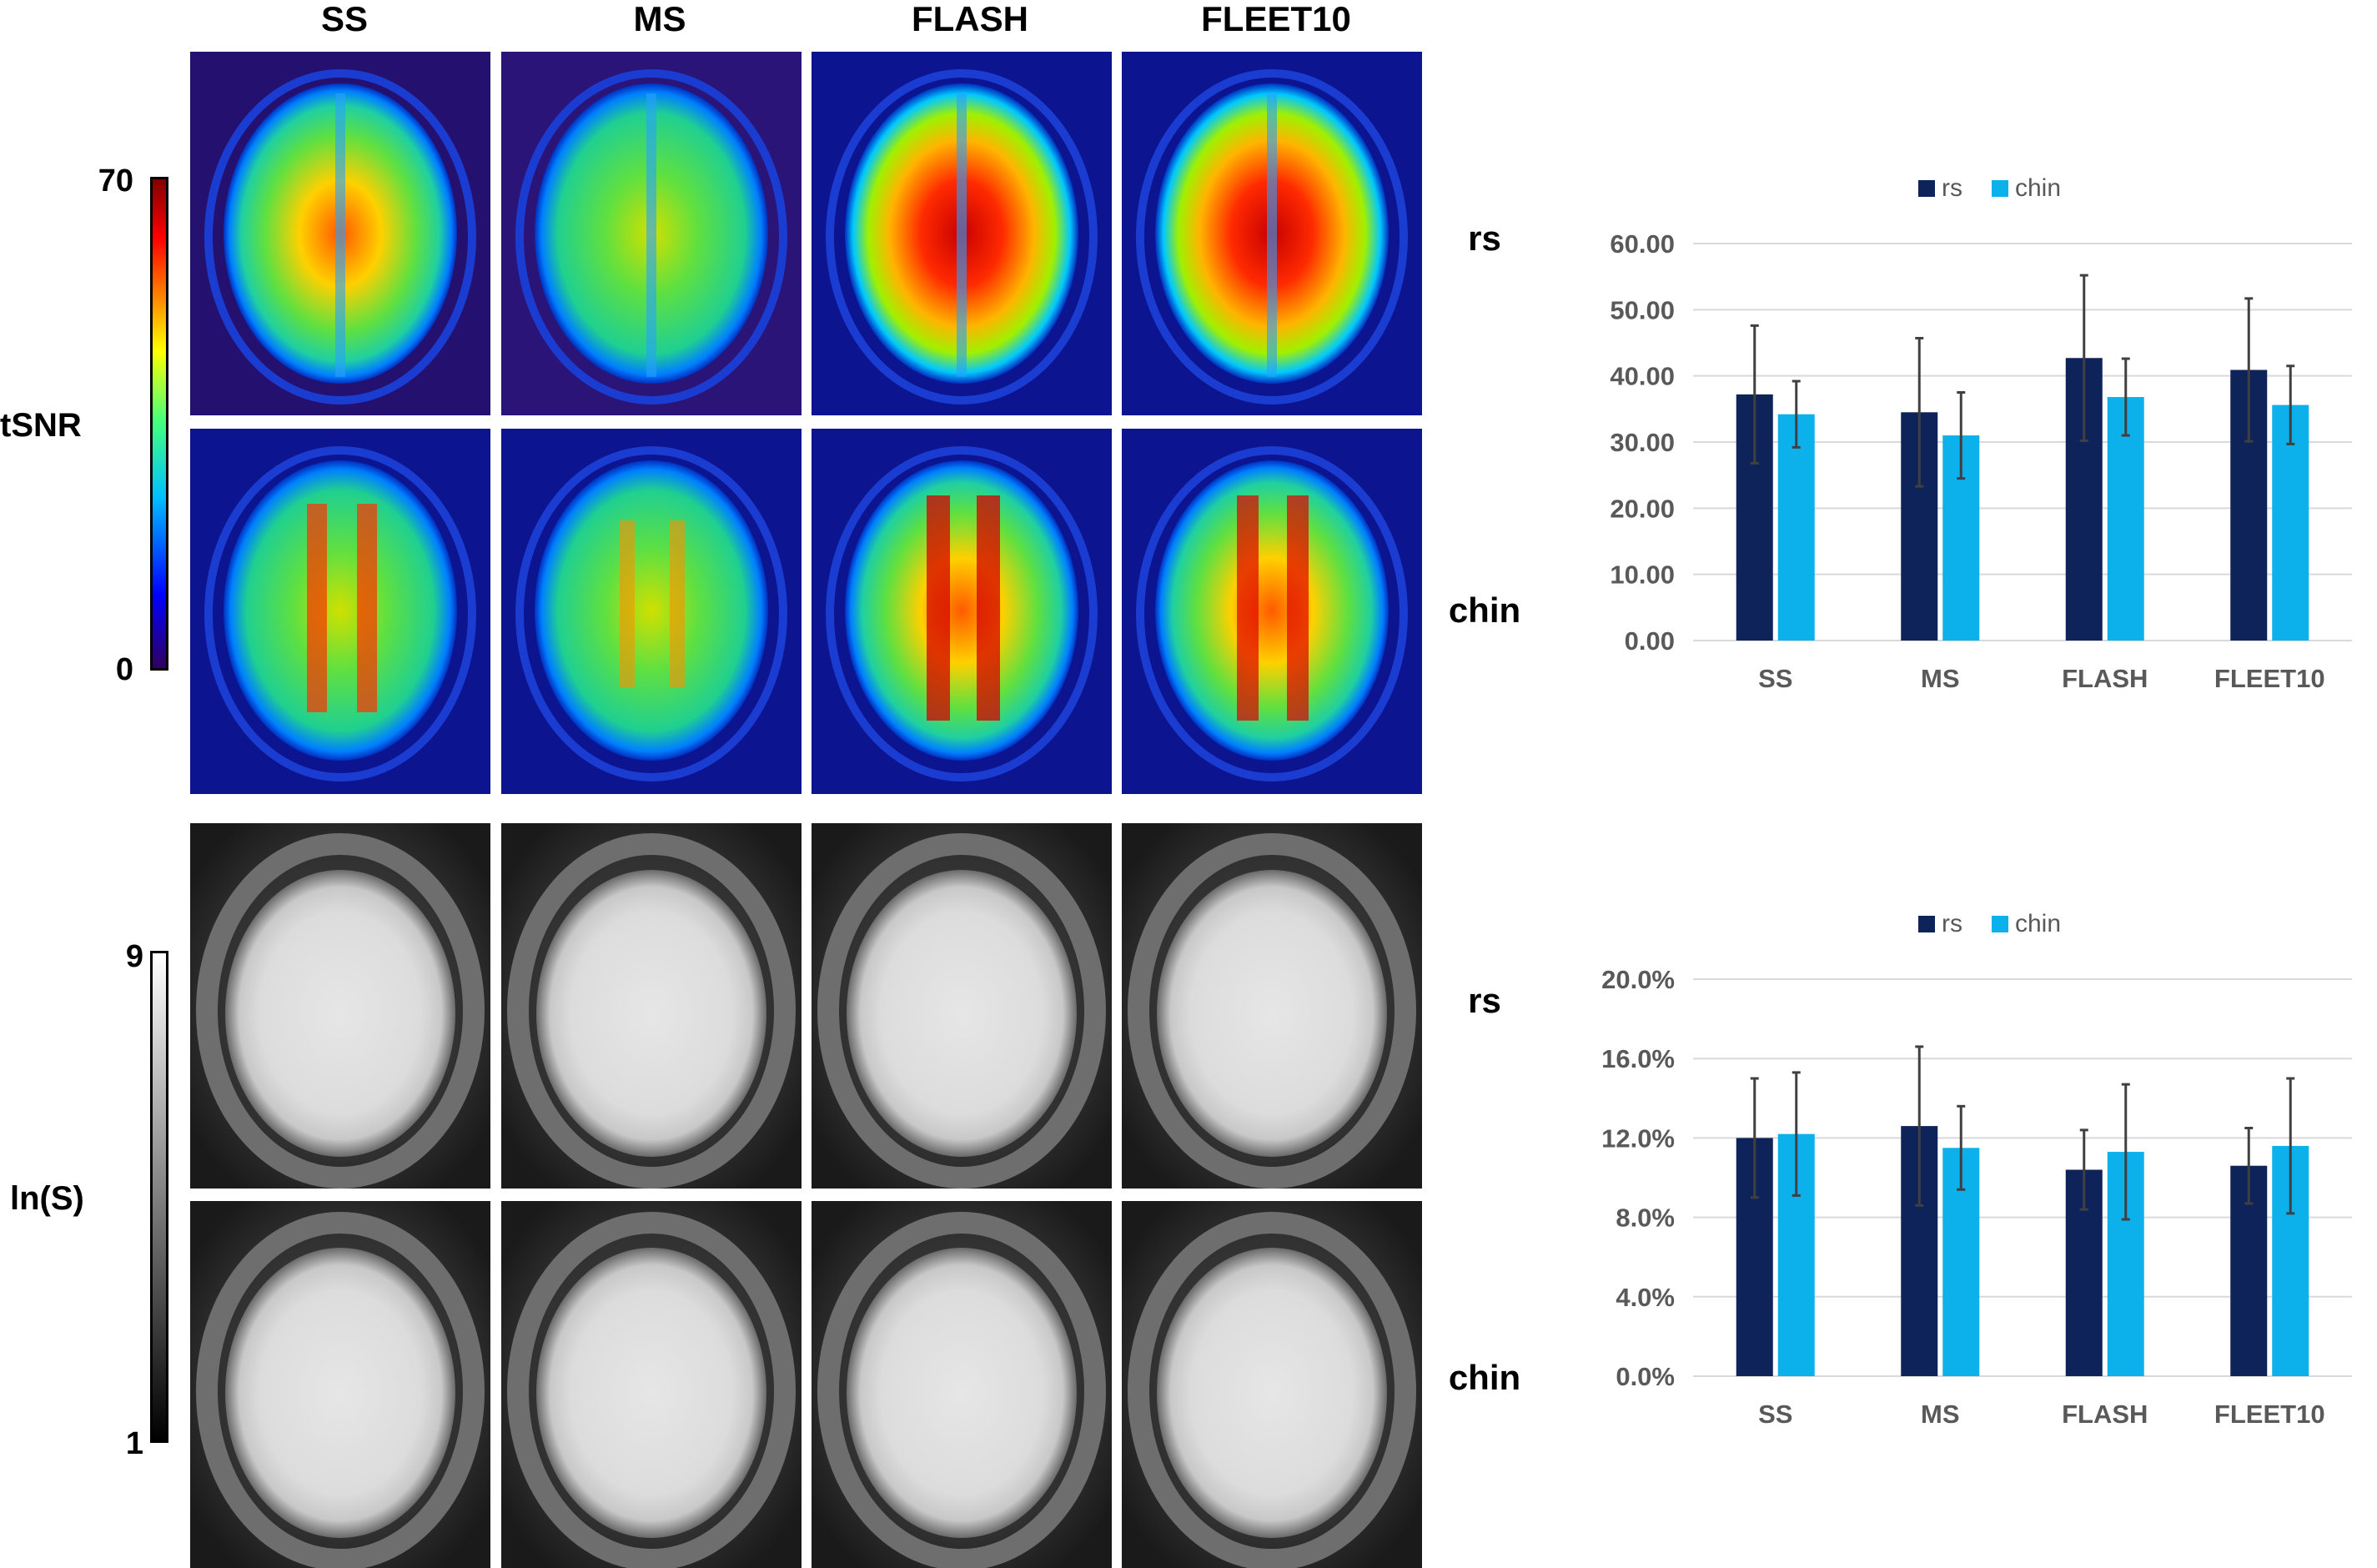 The height and width of the screenshot is (1568, 2377). I want to click on lns-chin-fleet10-image, so click(1272, 1384).